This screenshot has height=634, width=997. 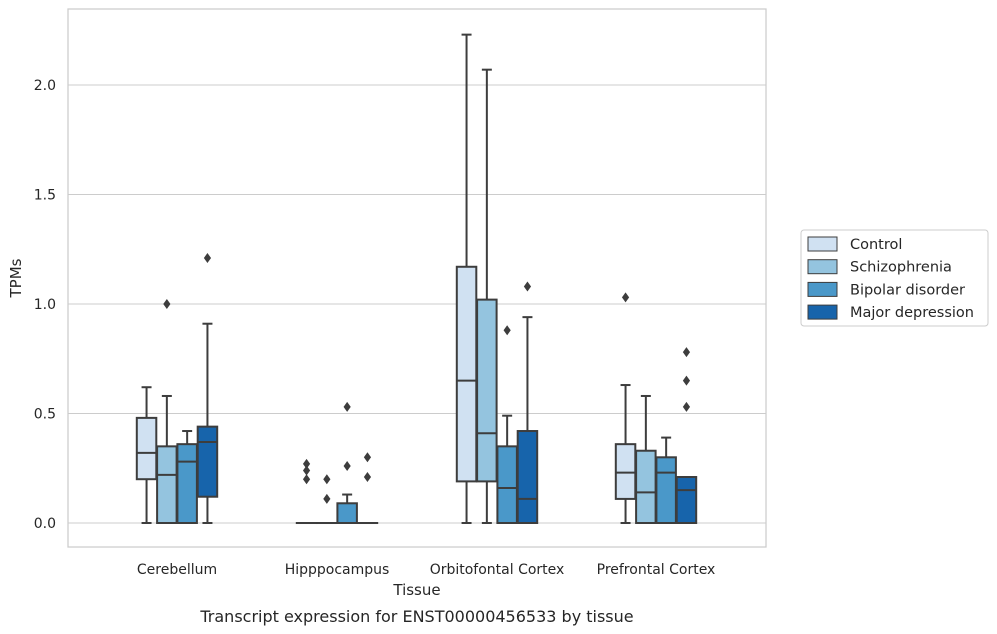 I want to click on legend-label: Control, so click(x=876, y=245).